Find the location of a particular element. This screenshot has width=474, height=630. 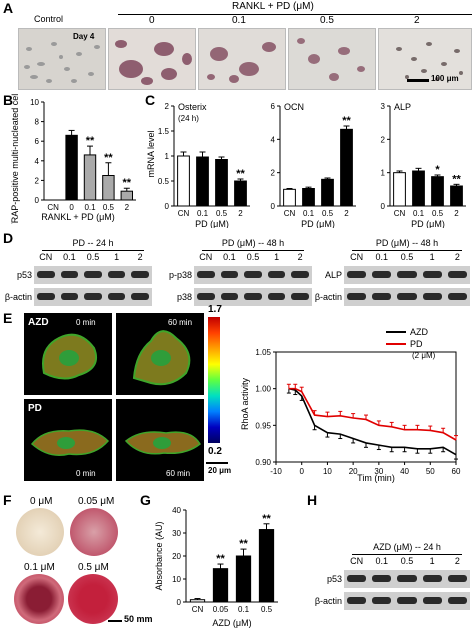

micrograph-control: Day 4 is located at coordinates (62, 59).